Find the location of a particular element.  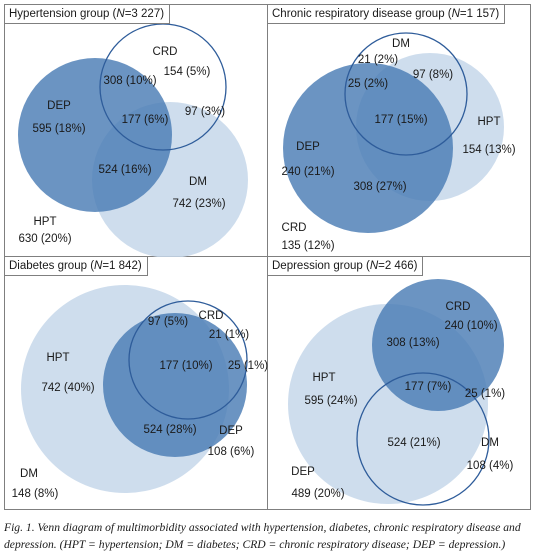

venn-label: 630 (20%) is located at coordinates (44, 239).